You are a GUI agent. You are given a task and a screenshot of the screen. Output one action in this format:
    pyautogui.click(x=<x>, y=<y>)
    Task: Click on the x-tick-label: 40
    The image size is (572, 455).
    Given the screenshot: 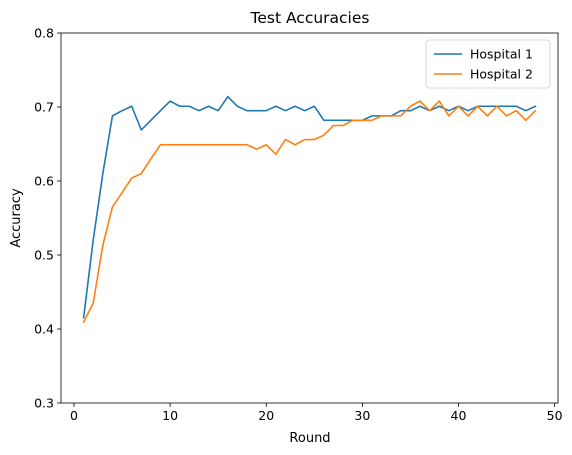 What is the action you would take?
    pyautogui.click(x=459, y=415)
    